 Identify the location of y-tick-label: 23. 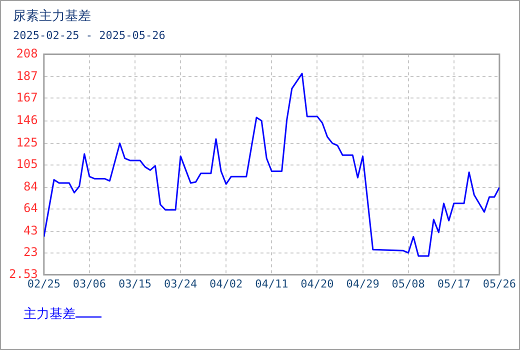
(30, 251).